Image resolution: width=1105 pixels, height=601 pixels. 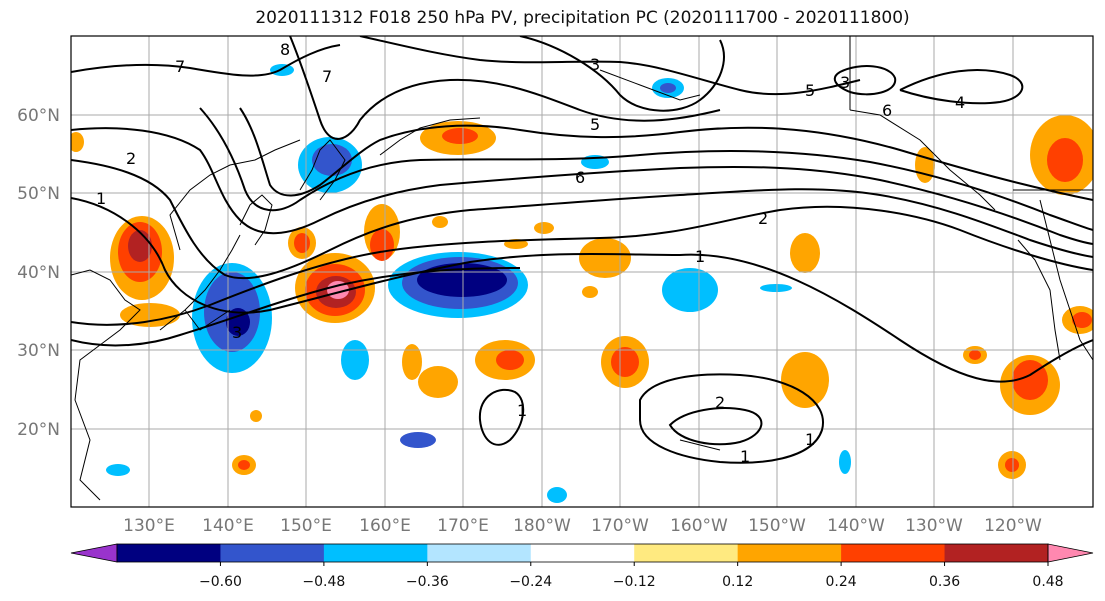 What do you see at coordinates (306, 526) in the screenshot?
I see `svg-text: 150°E` at bounding box center [306, 526].